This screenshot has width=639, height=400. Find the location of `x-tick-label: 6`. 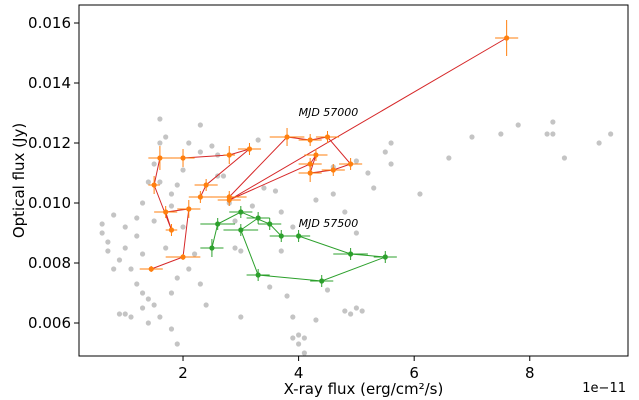

x-tick-label: 6 is located at coordinates (414, 373).